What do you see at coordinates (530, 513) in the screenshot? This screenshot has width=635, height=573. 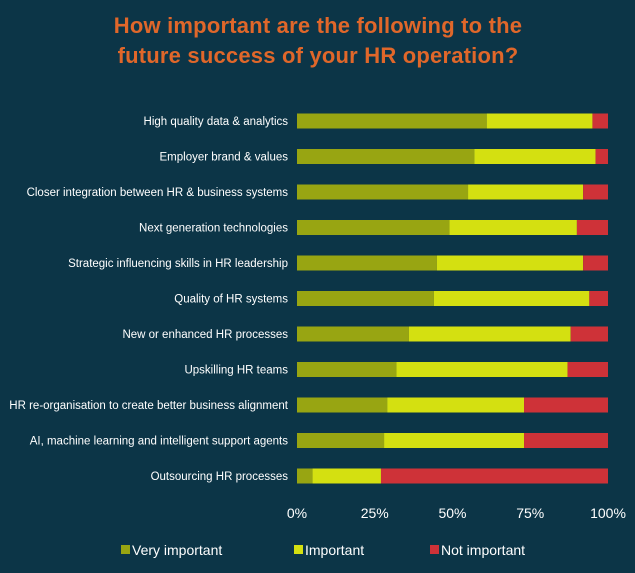 I see `x-tick-label: 75%` at bounding box center [530, 513].